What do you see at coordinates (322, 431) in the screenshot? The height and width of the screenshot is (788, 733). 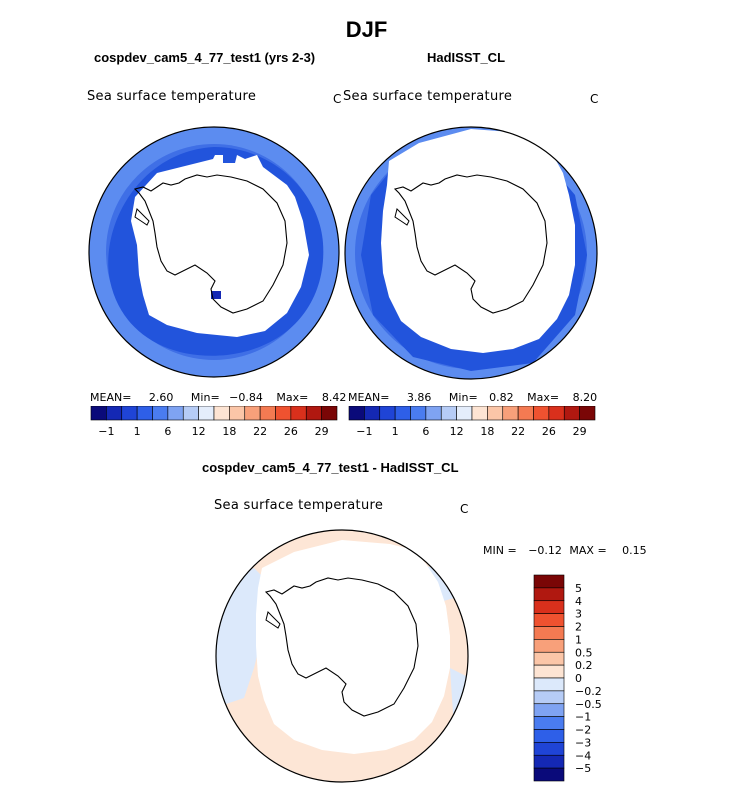 I see `left-colorbar-tick-label: 29` at bounding box center [322, 431].